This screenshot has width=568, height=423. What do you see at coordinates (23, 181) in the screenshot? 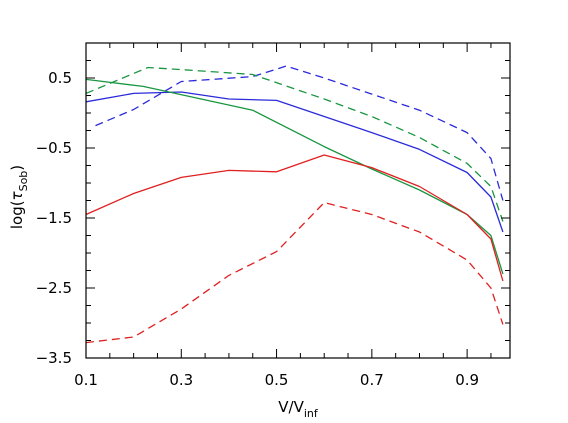
I see `y-axis-label-sub: Sob` at bounding box center [23, 181].